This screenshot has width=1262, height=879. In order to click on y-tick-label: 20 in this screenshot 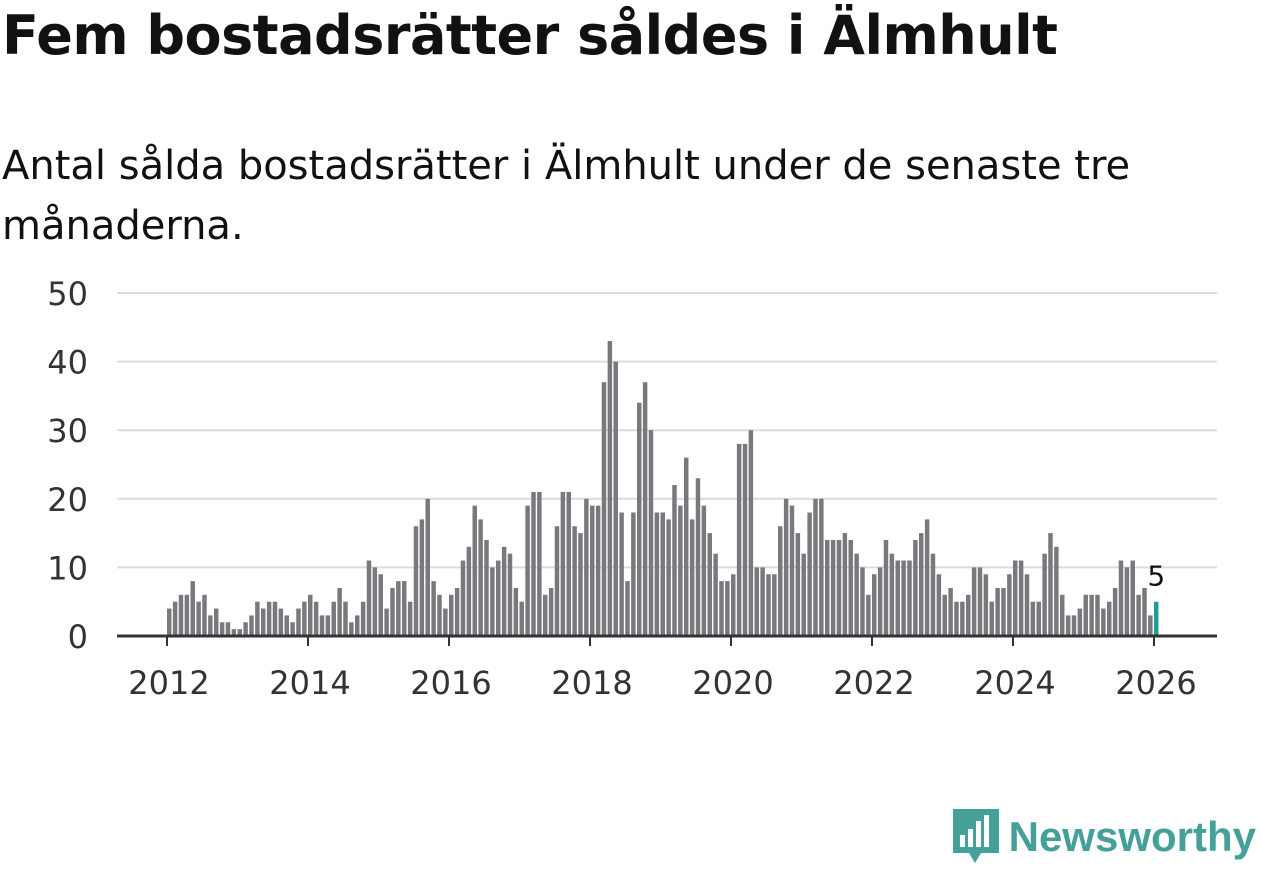, I will do `click(67, 500)`.